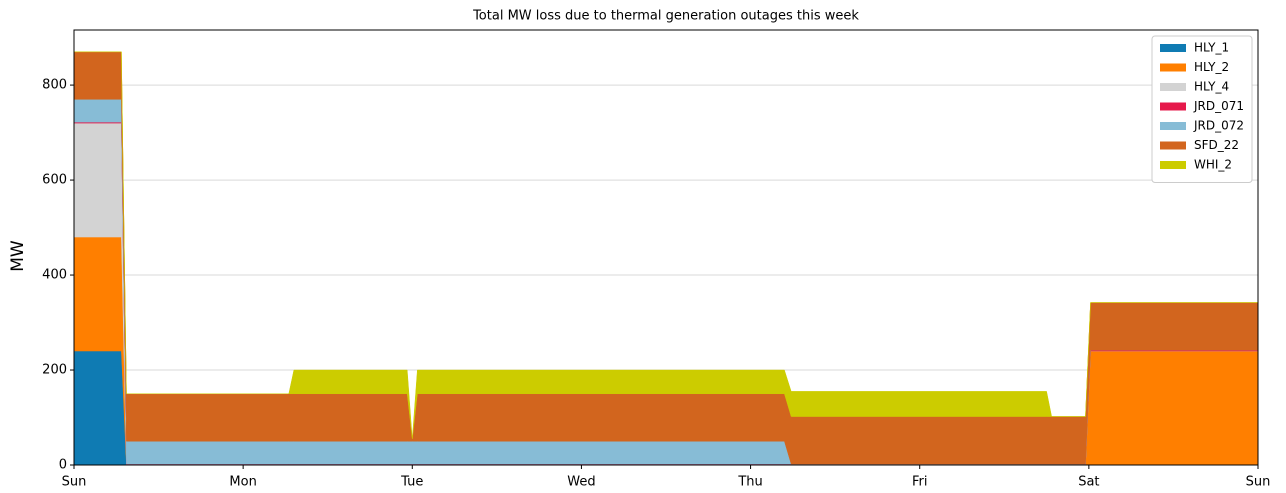  I want to click on legend-label: JRD_071, so click(1218, 106).